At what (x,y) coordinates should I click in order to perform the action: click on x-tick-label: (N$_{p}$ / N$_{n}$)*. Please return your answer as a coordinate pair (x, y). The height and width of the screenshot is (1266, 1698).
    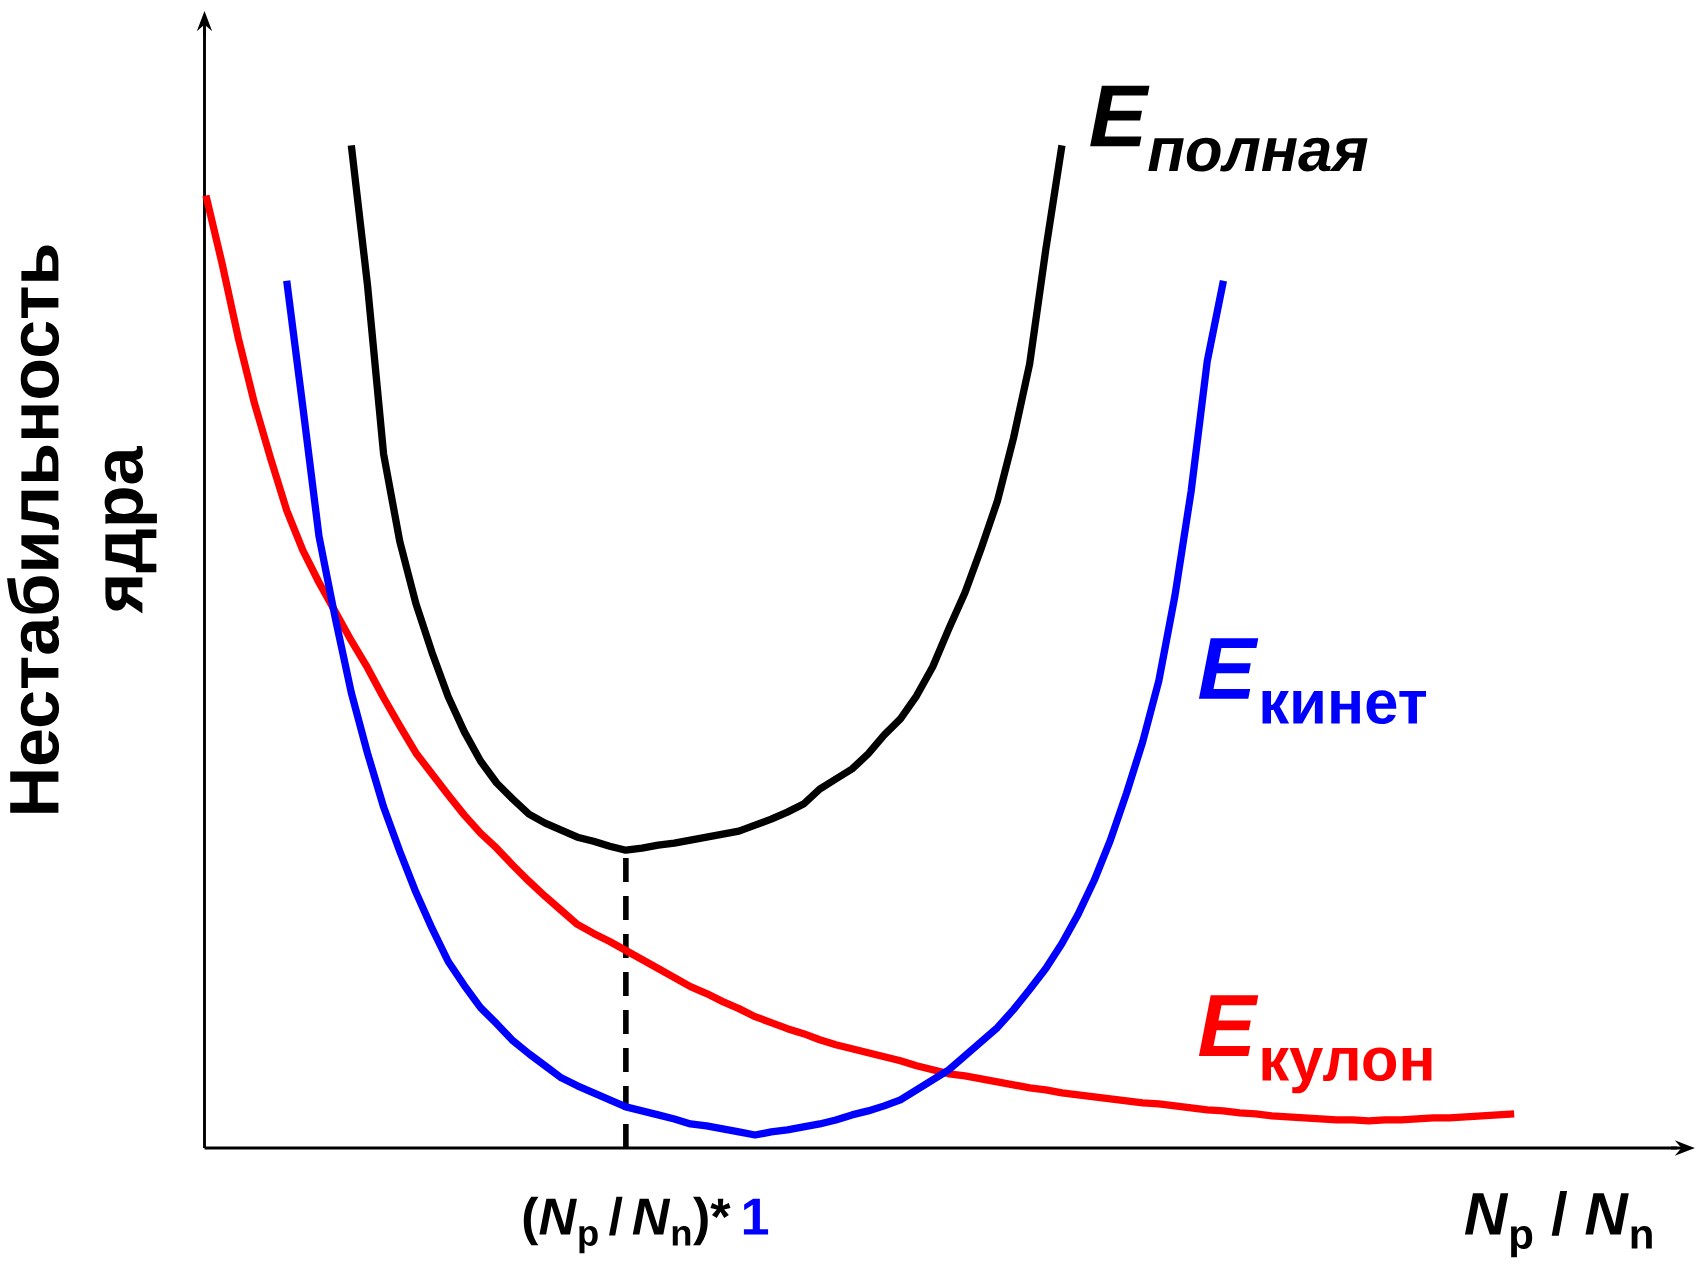
    Looking at the image, I should click on (627, 1225).